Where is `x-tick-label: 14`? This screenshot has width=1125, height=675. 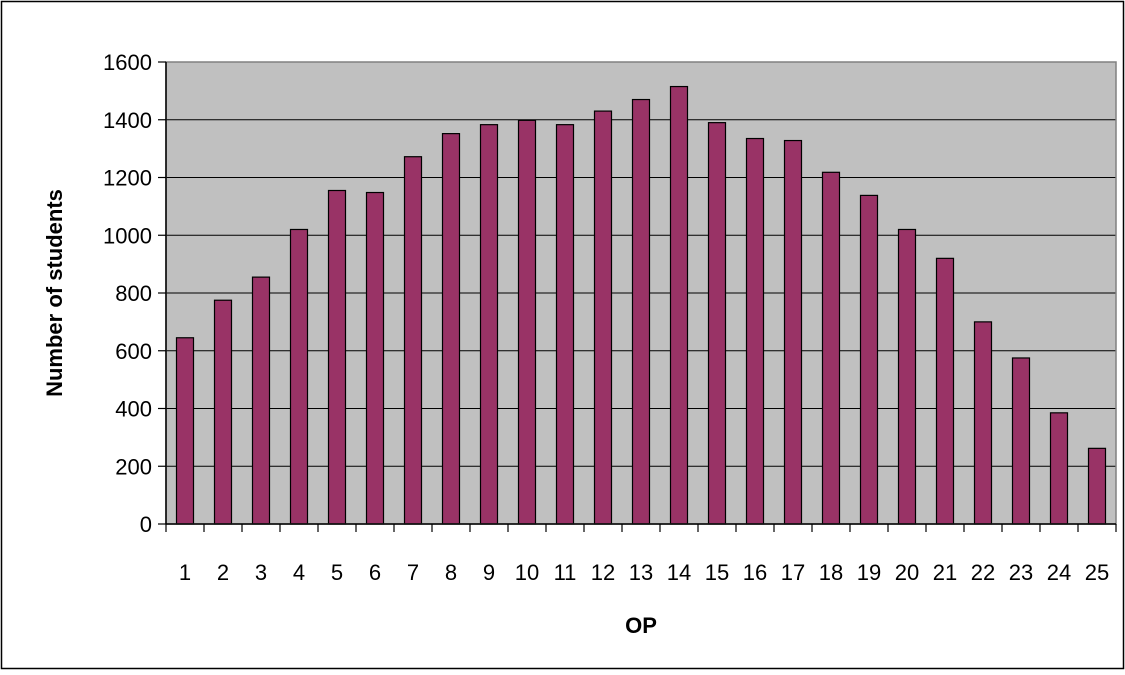
x-tick-label: 14 is located at coordinates (679, 572).